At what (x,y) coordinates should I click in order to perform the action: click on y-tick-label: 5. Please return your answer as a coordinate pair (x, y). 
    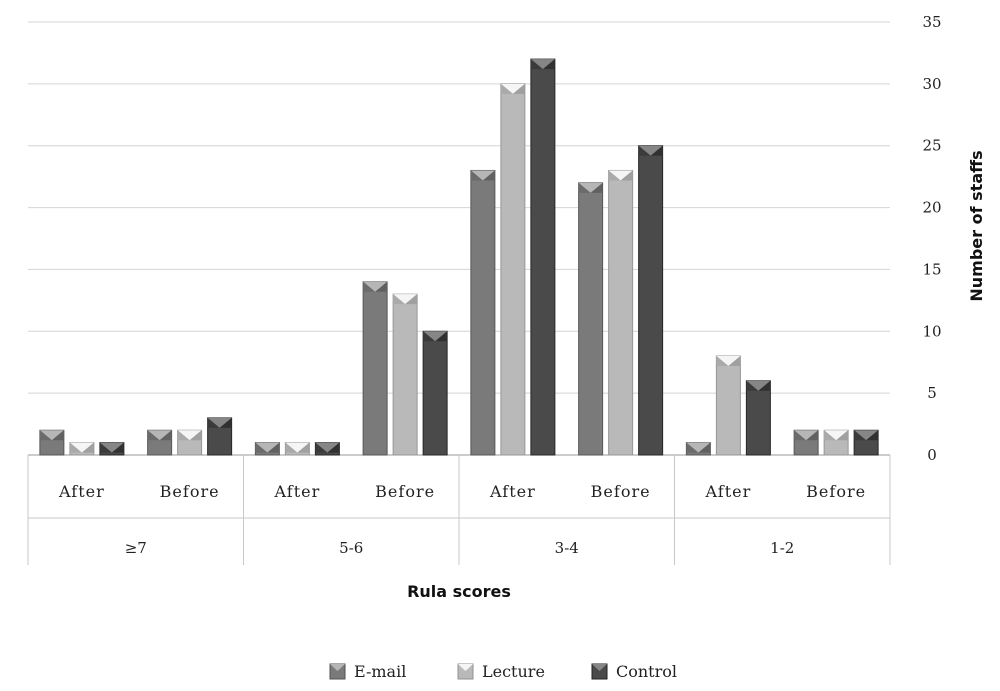
    Looking at the image, I should click on (932, 393).